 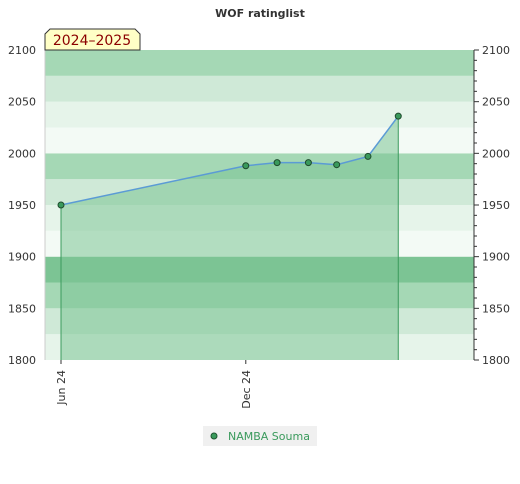 What do you see at coordinates (496, 360) in the screenshot?
I see `y-tick-label-right: 1800` at bounding box center [496, 360].